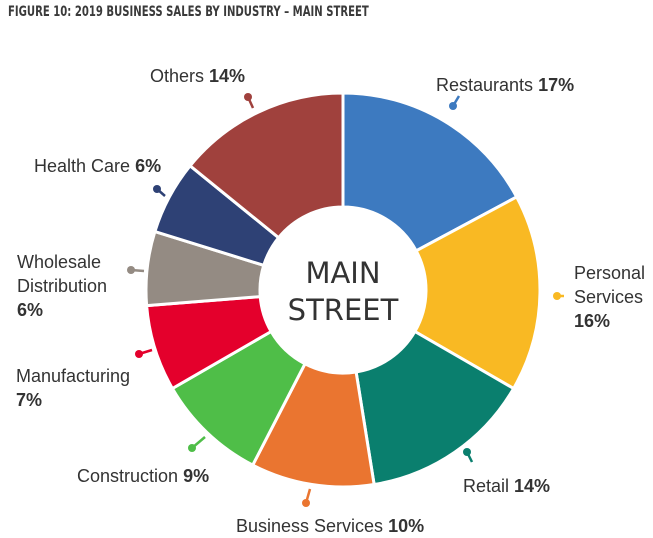 The image size is (653, 538). I want to click on label-manufacturing: Manufacturing 7%, so click(73, 388).